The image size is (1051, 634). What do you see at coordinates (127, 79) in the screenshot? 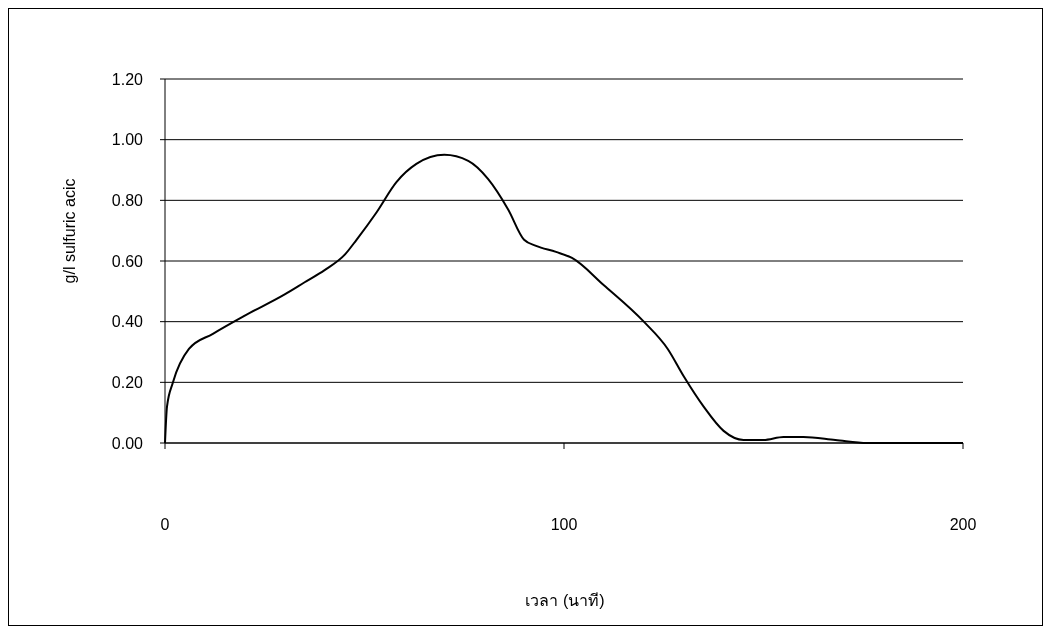
I see `y-tick-label: 1.20` at bounding box center [127, 79].